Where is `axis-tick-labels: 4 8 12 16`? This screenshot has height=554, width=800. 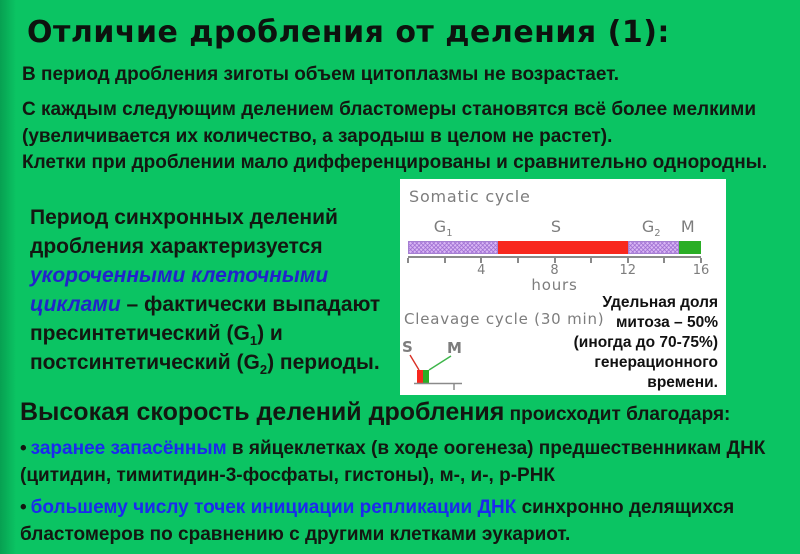
axis-tick-labels: 4 8 12 16 is located at coordinates (558, 270).